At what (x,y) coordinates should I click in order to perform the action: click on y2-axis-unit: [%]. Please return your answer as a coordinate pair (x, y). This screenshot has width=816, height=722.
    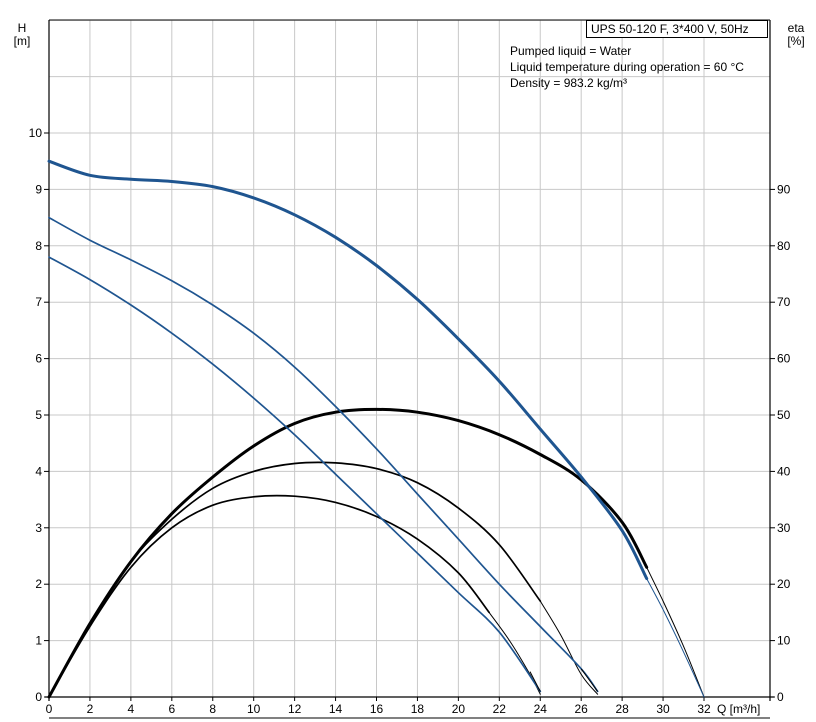
    Looking at the image, I should click on (795, 41).